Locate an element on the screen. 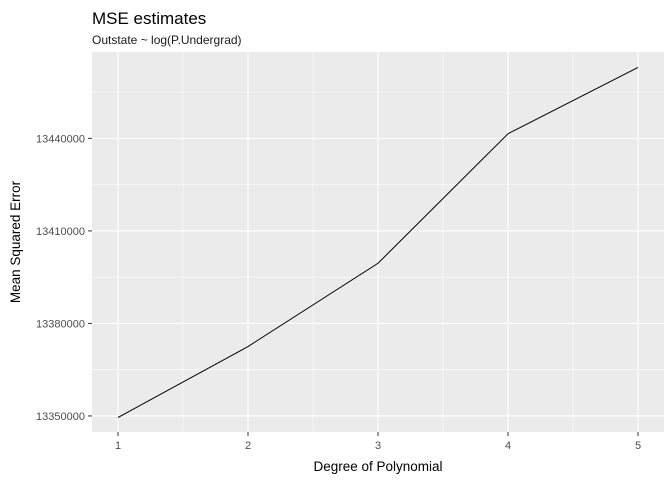 Image resolution: width=672 pixels, height=480 pixels. y-tick-label: 13380000 is located at coordinates (60, 324).